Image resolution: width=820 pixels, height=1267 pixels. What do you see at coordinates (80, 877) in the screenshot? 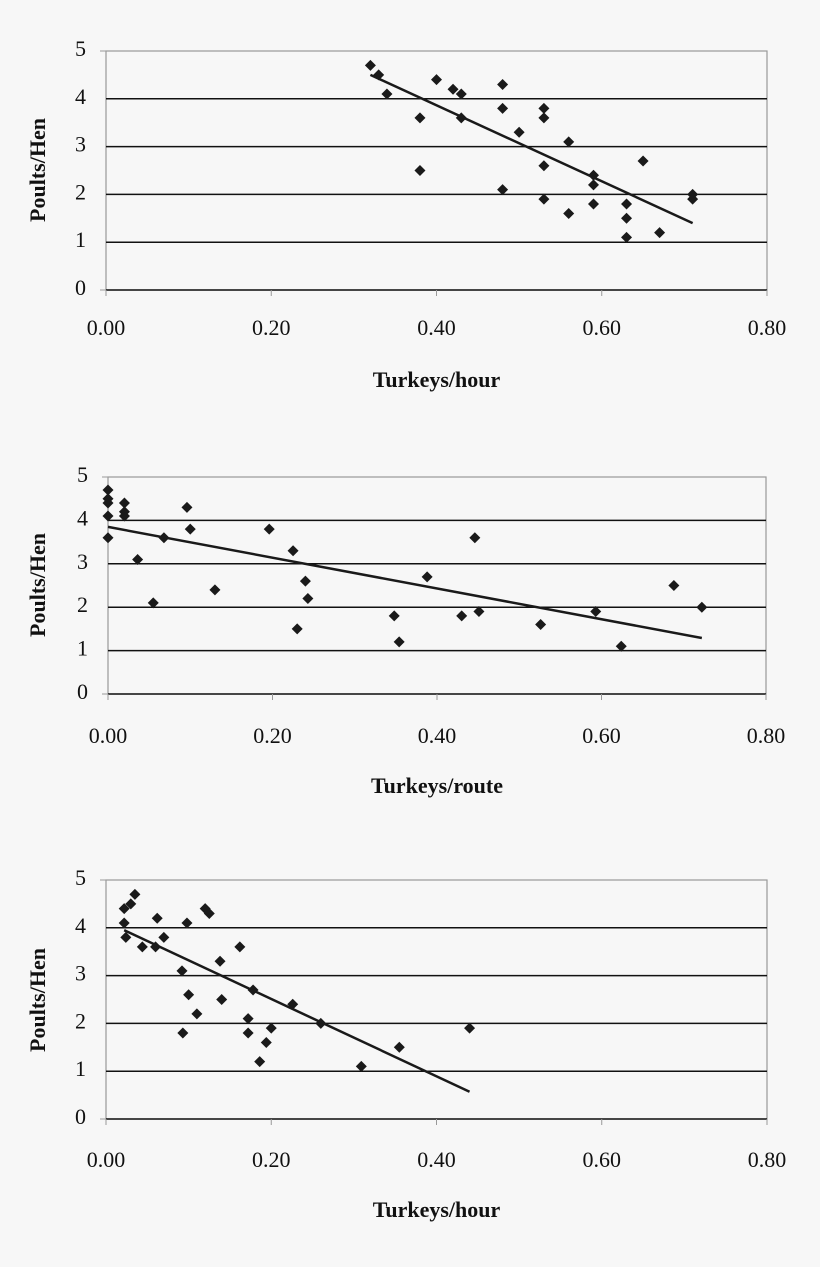
I see `y-tick-label: 5` at bounding box center [80, 877].